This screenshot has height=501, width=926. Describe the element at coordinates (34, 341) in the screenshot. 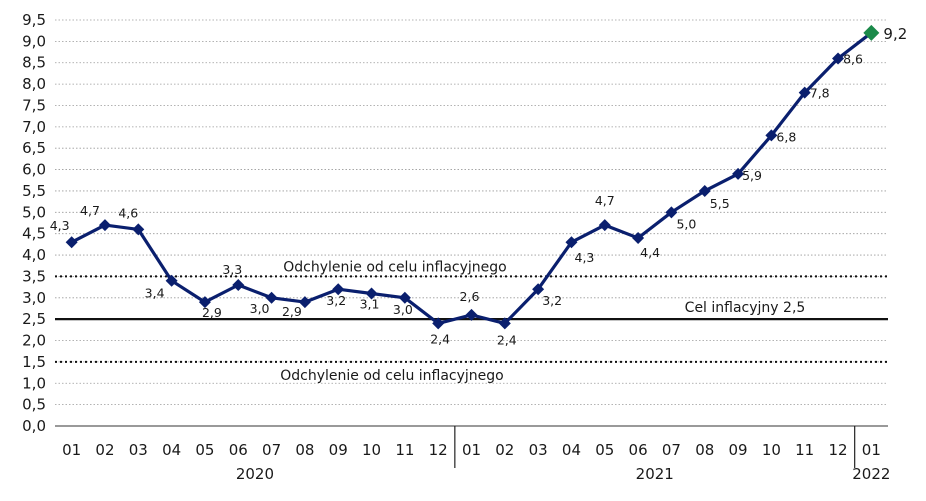

I see `y-tick-label: 2,0` at that location.